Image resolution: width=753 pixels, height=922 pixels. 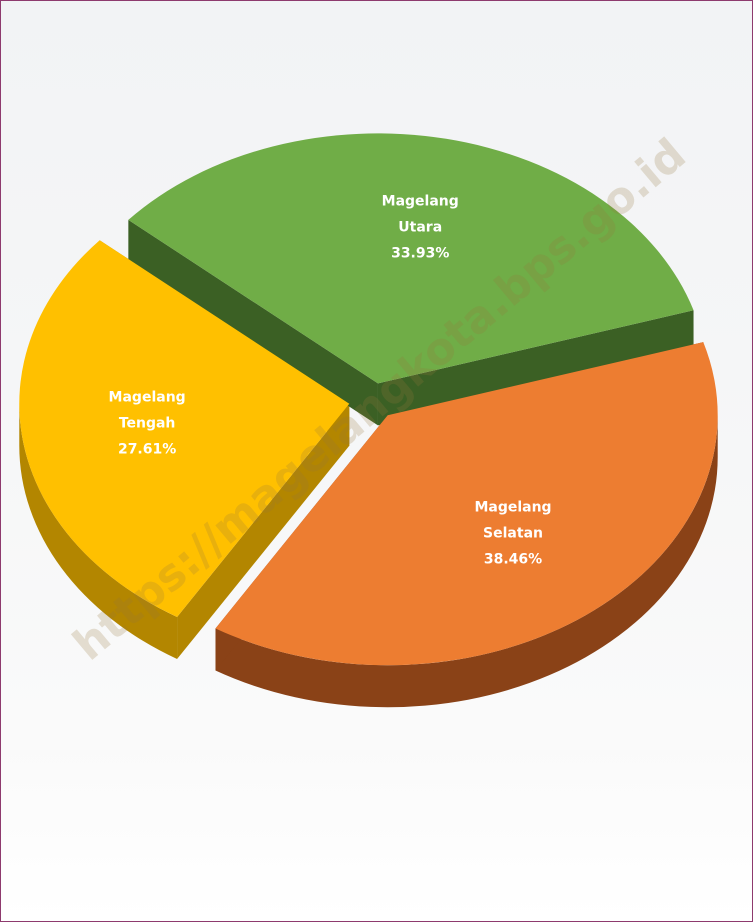 I want to click on slice-label-value: 38.46%, so click(x=513, y=560).